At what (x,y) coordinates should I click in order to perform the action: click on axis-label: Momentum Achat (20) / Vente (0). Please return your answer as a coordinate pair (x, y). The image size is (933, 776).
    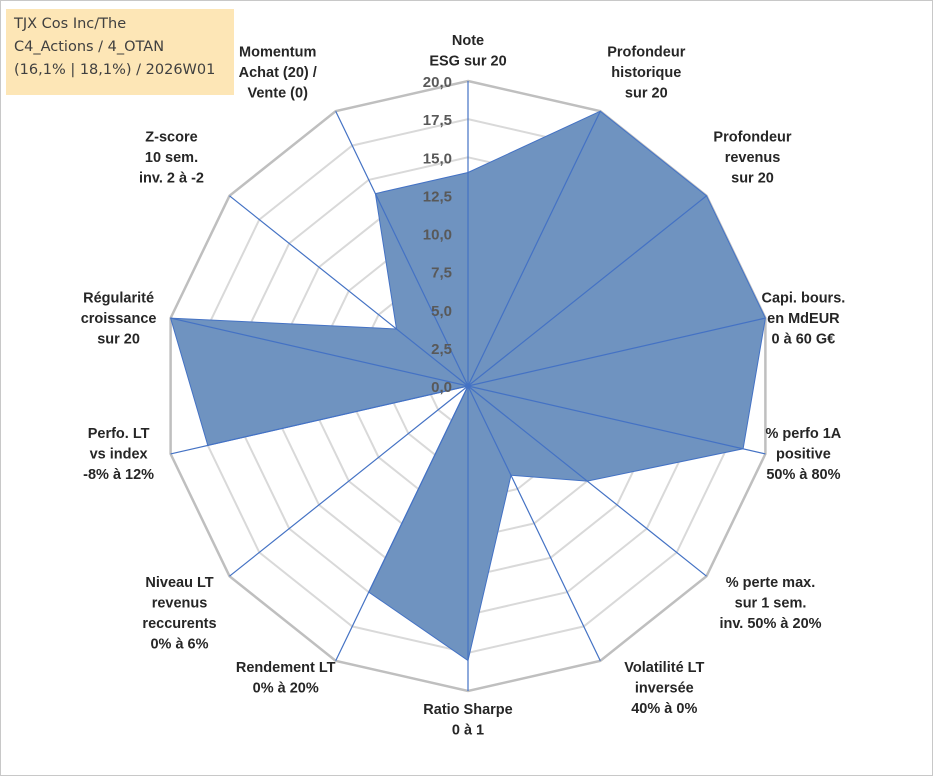
    Looking at the image, I should click on (278, 73).